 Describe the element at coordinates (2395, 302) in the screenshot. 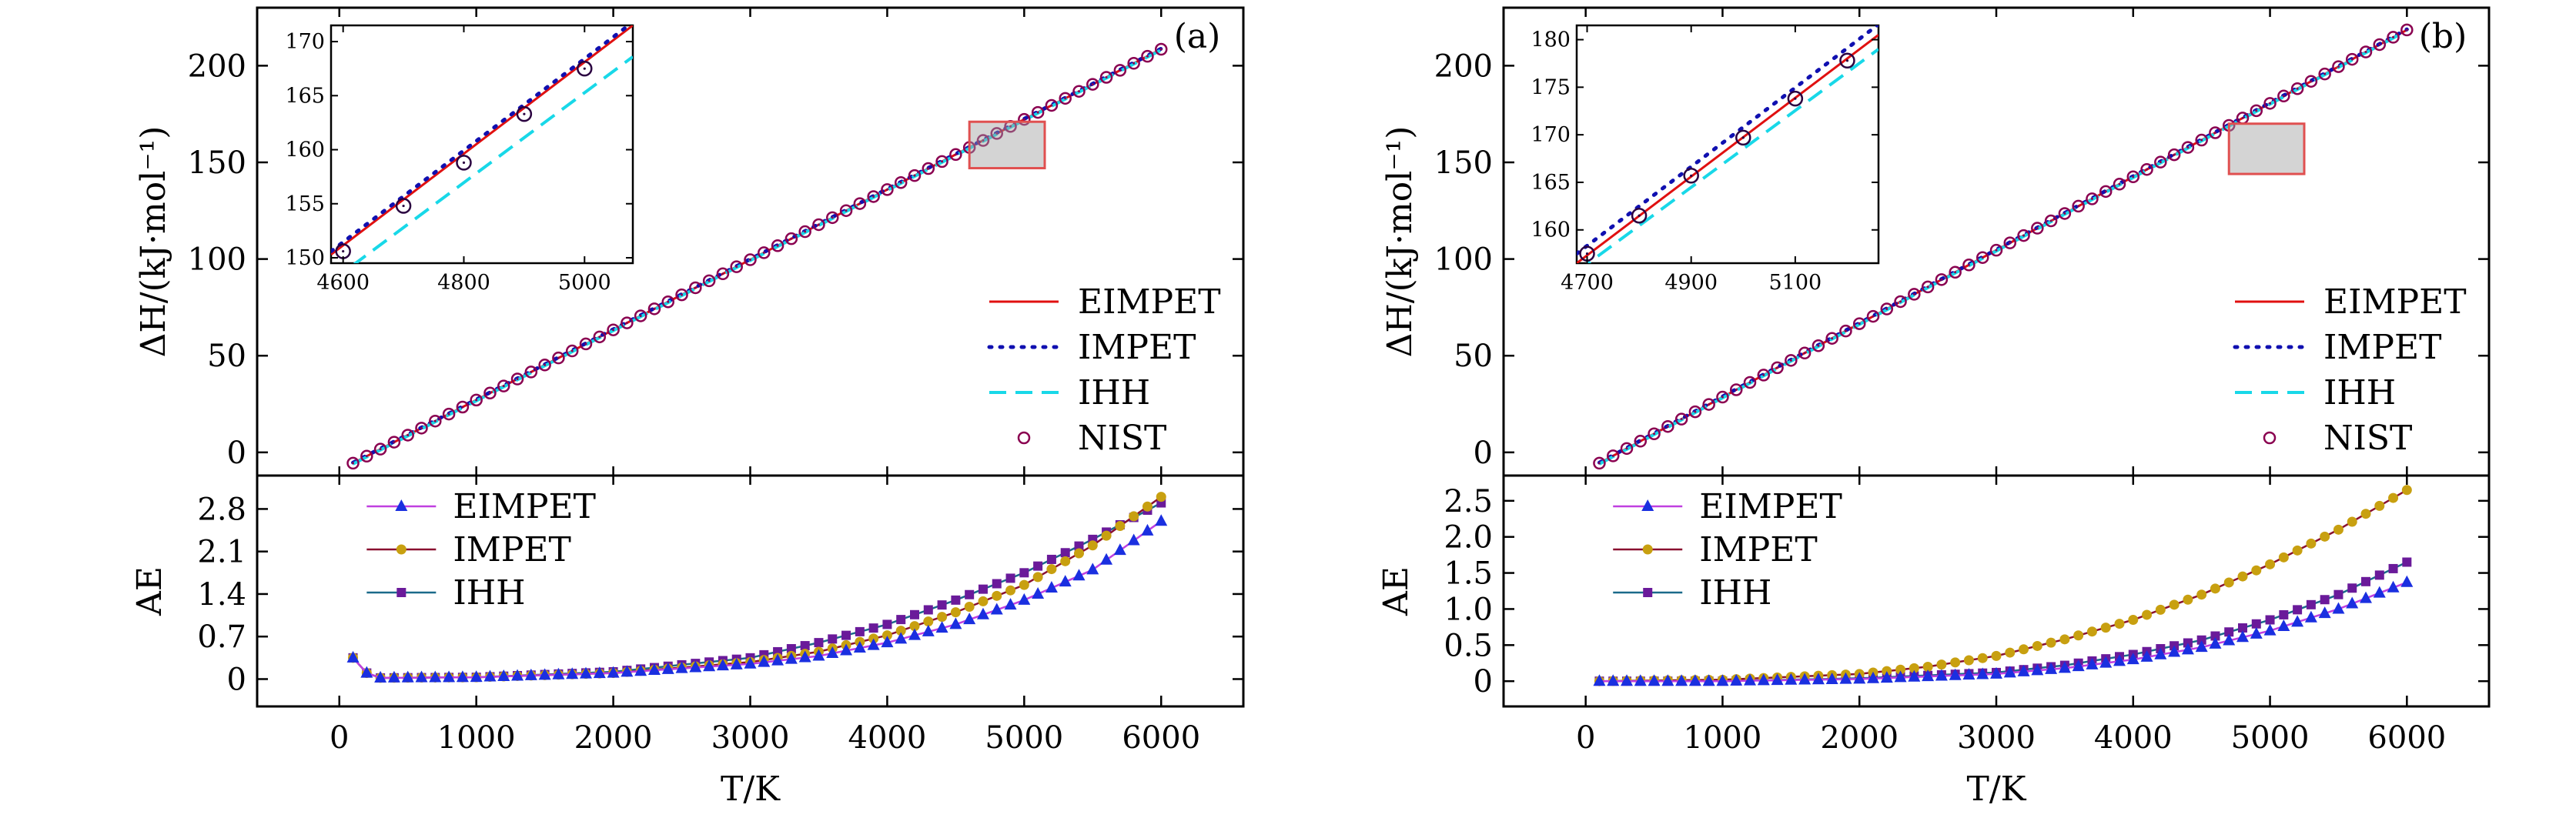

I see `legend-label-EIMPET: EIMPET` at that location.